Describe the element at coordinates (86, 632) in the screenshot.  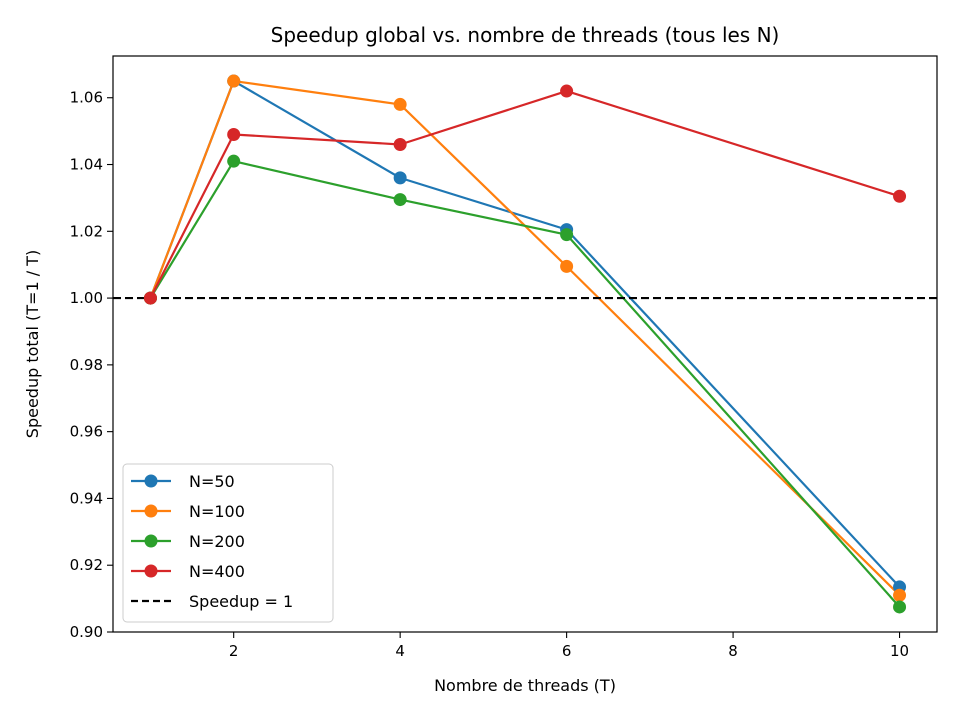
I see `y-tick-label: 0.90` at that location.